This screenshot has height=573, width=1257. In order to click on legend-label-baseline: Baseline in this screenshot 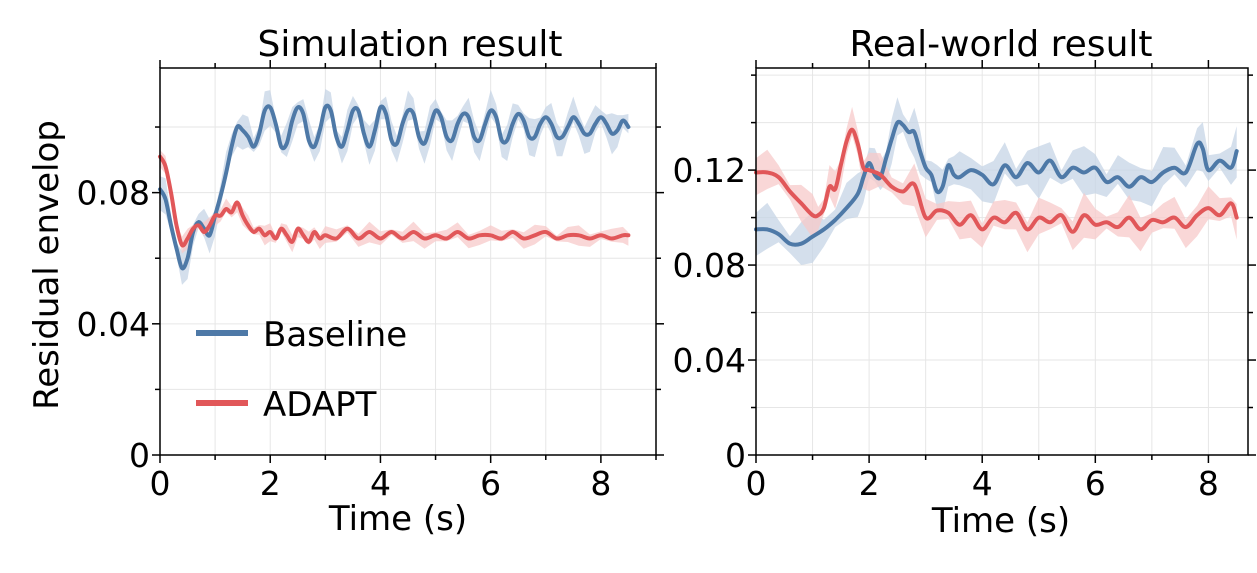, I will do `click(335, 335)`.